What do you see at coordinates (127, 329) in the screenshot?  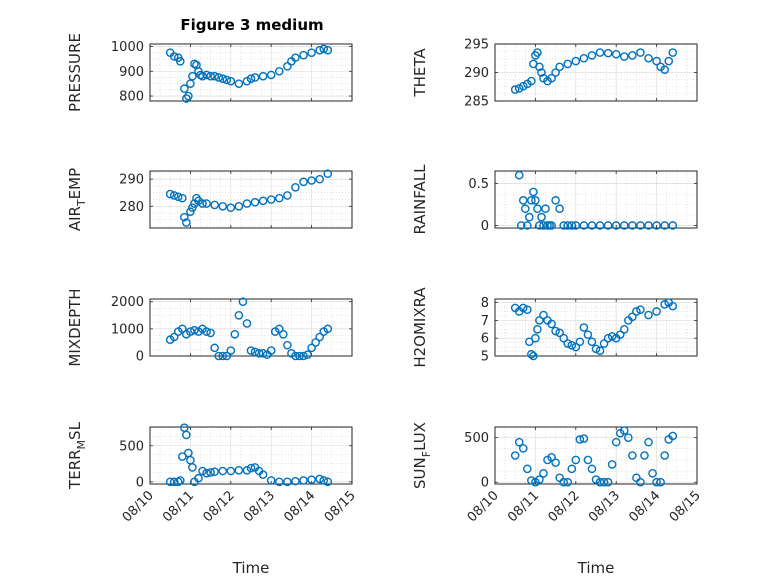 I see `subplot-4-ytick-label: 1000` at bounding box center [127, 329].